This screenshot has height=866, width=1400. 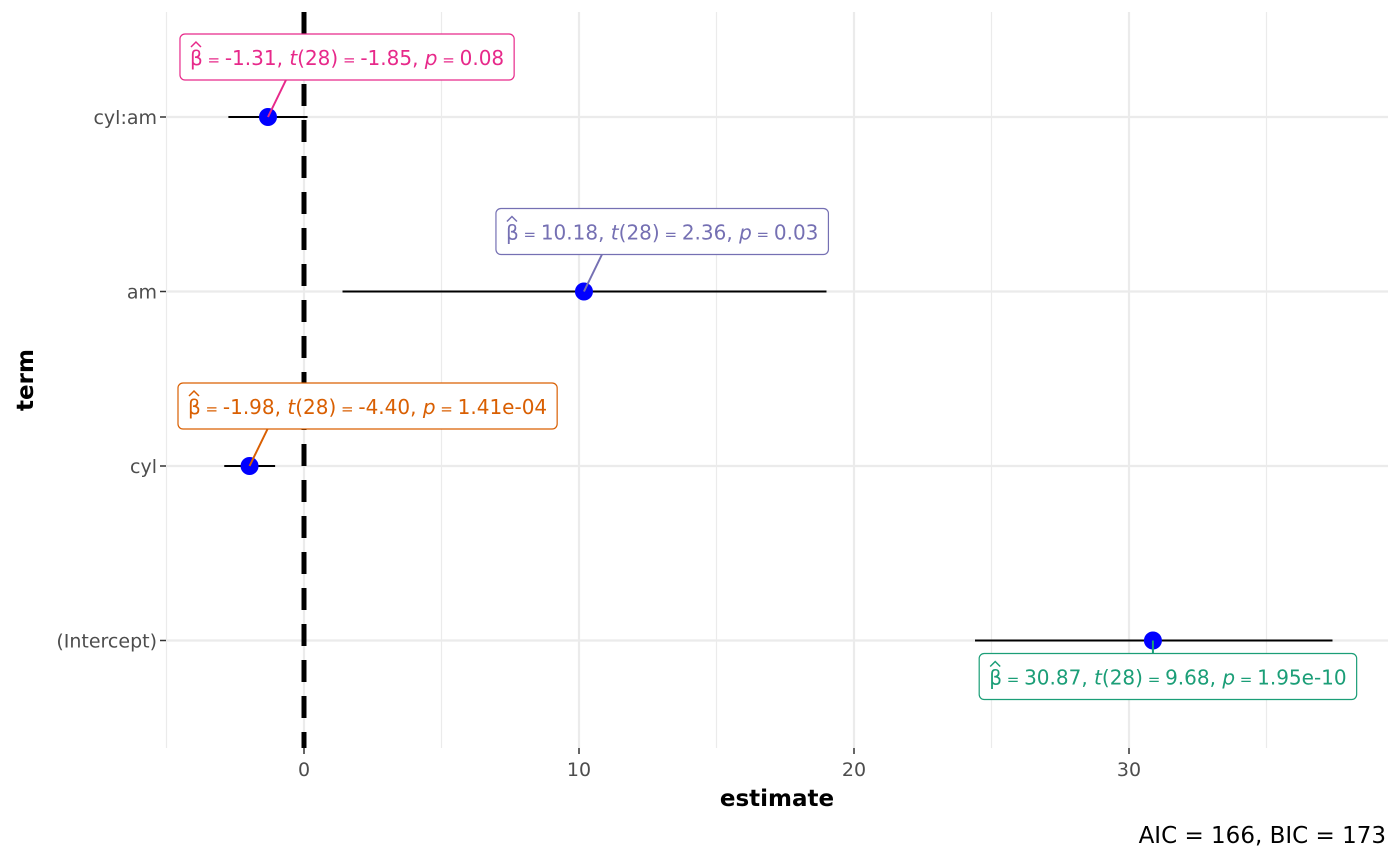 I want to click on x-tick-label: 10, so click(x=579, y=770).